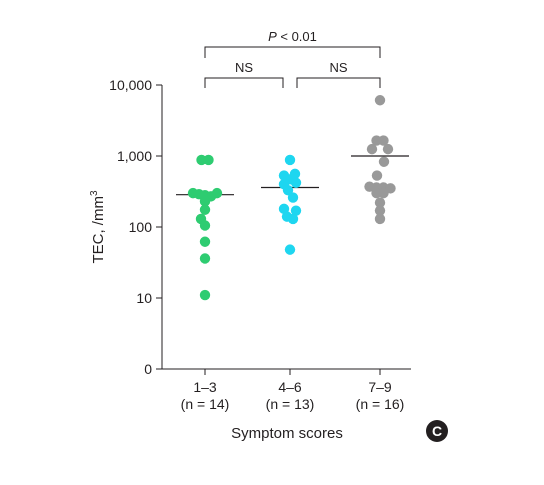 The width and height of the screenshot is (544, 485). What do you see at coordinates (148, 369) in the screenshot?
I see `y-tick-label: 0` at bounding box center [148, 369].